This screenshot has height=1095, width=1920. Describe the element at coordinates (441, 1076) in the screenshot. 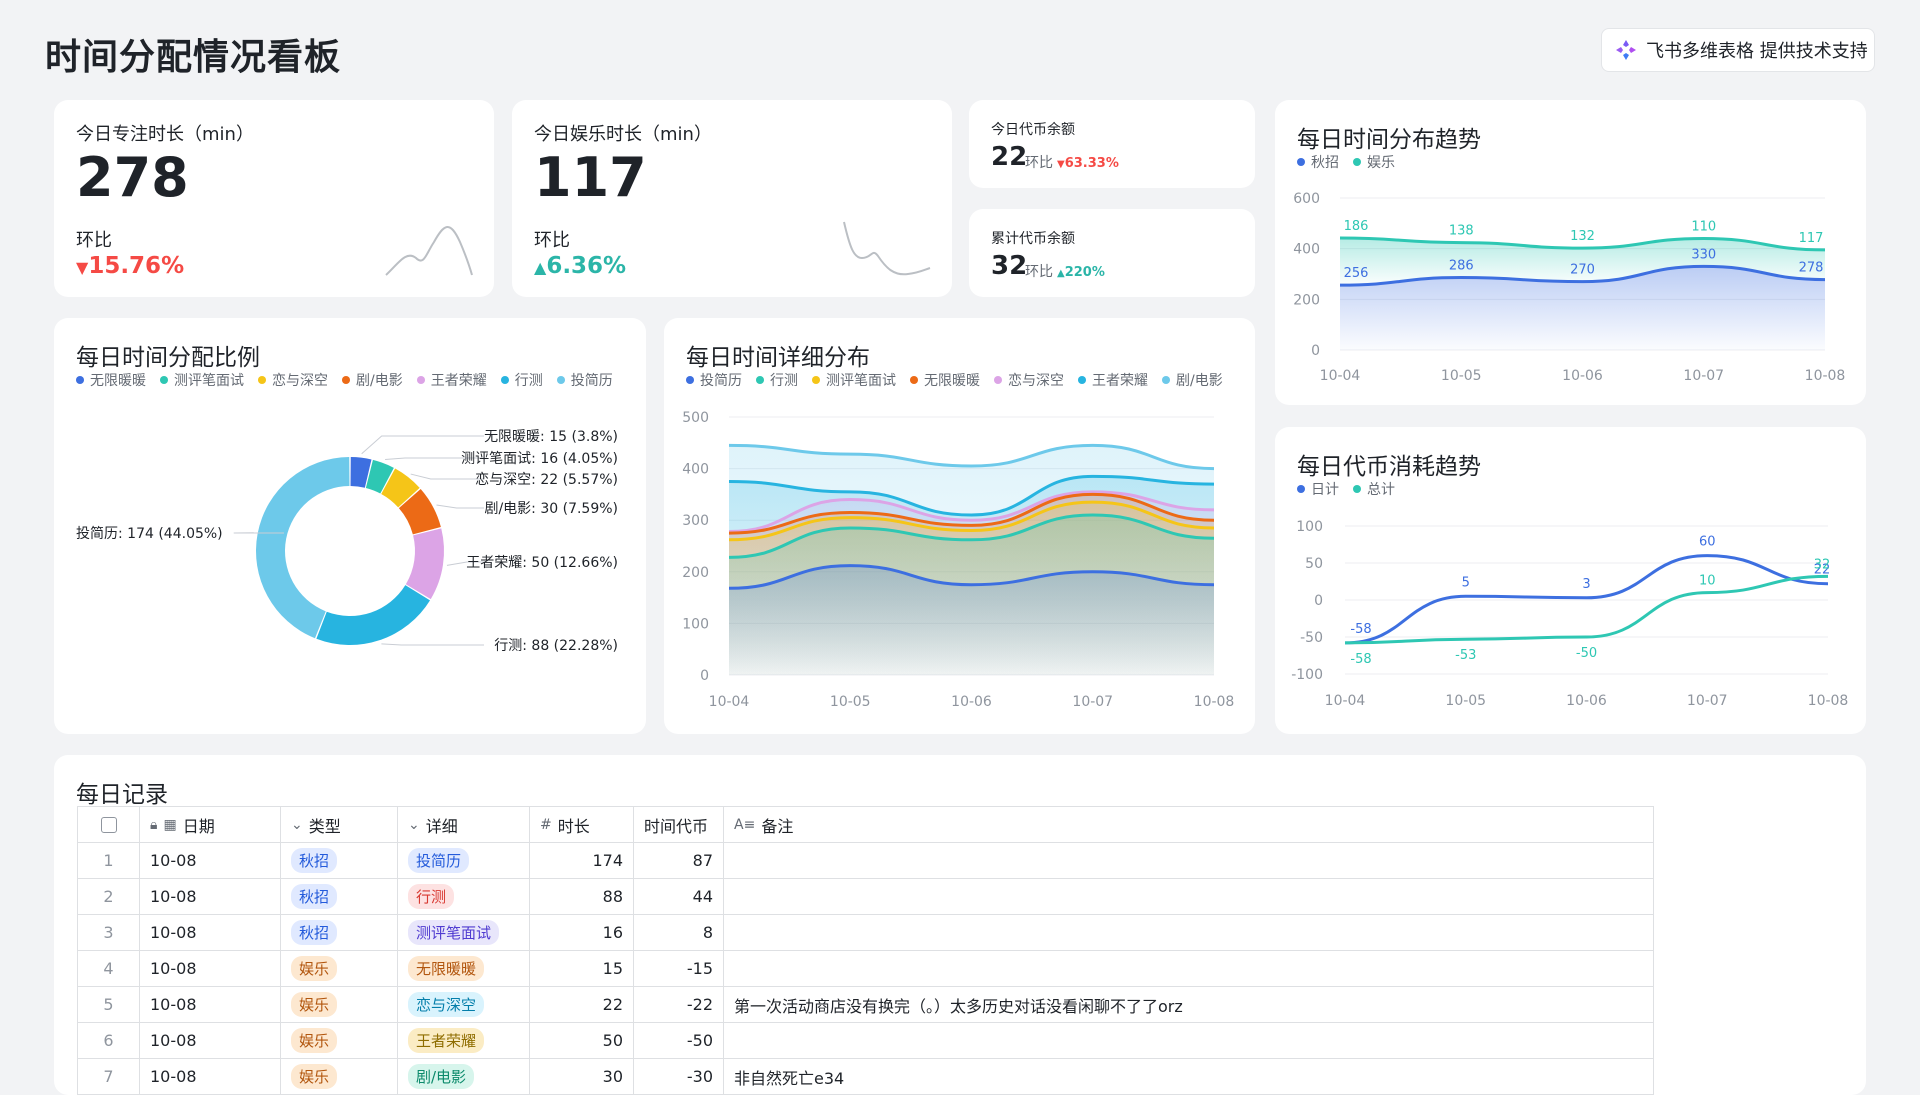

I see `detail-tag: 剧/电影` at that location.